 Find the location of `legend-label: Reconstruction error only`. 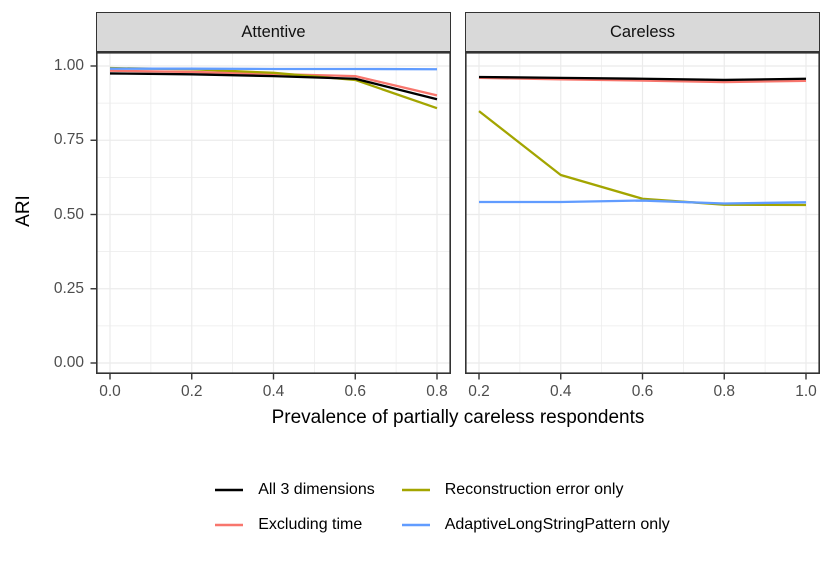

legend-label: Reconstruction error only is located at coordinates (534, 489).